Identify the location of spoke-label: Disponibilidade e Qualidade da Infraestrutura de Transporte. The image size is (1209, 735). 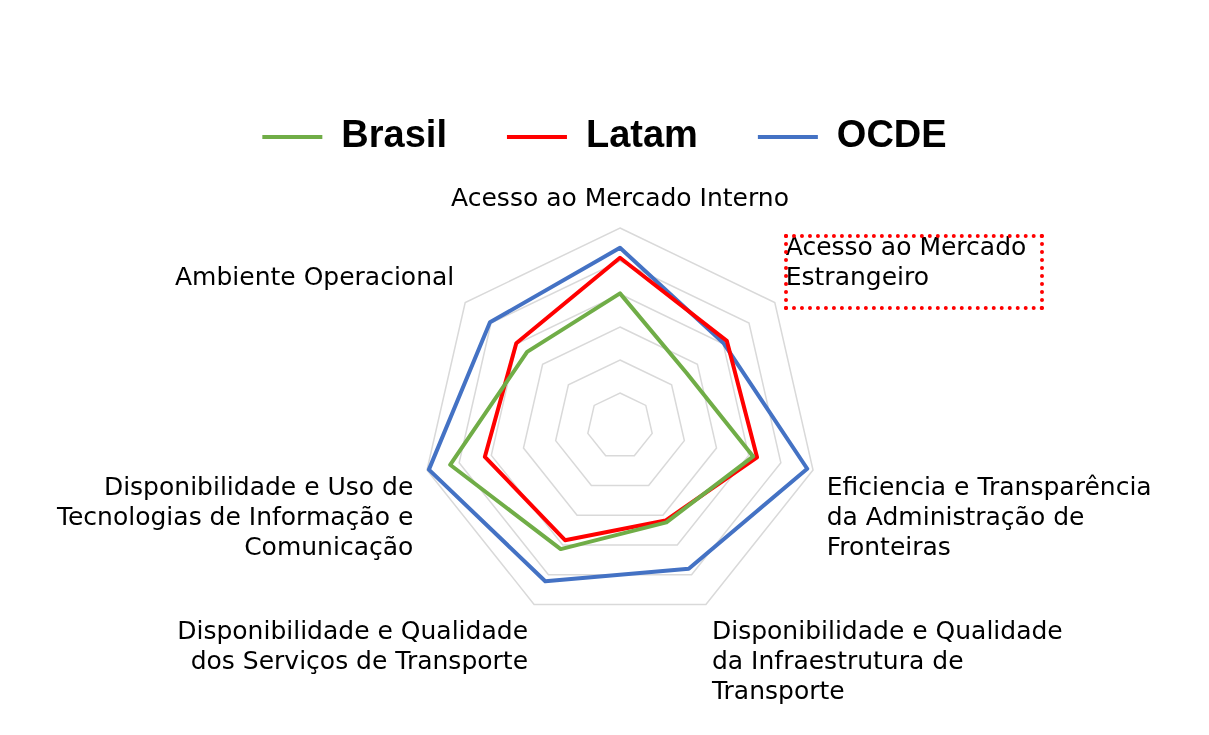
(886, 660).